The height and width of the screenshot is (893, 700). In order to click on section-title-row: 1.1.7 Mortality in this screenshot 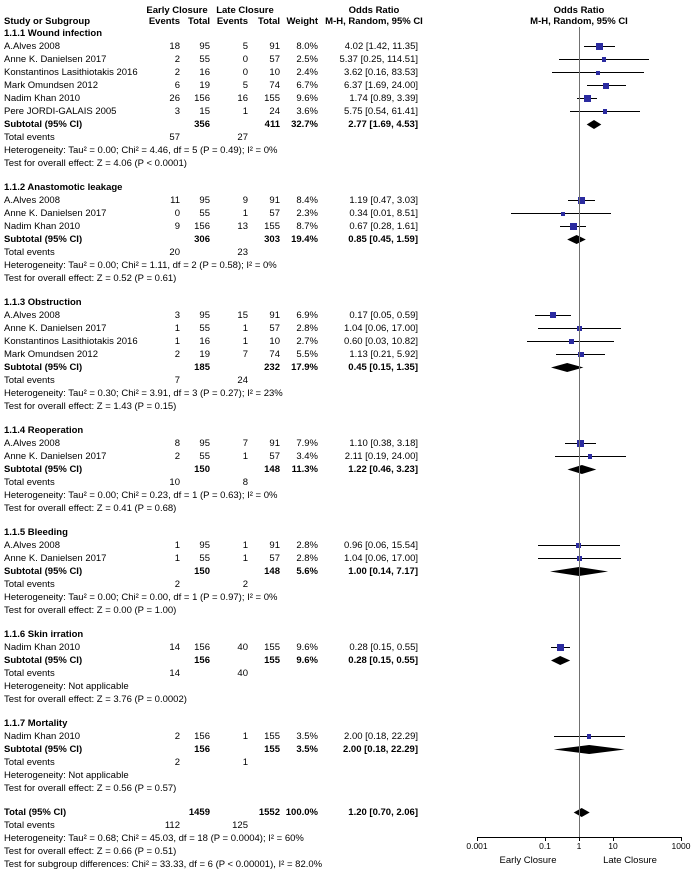, I will do `click(350, 723)`.